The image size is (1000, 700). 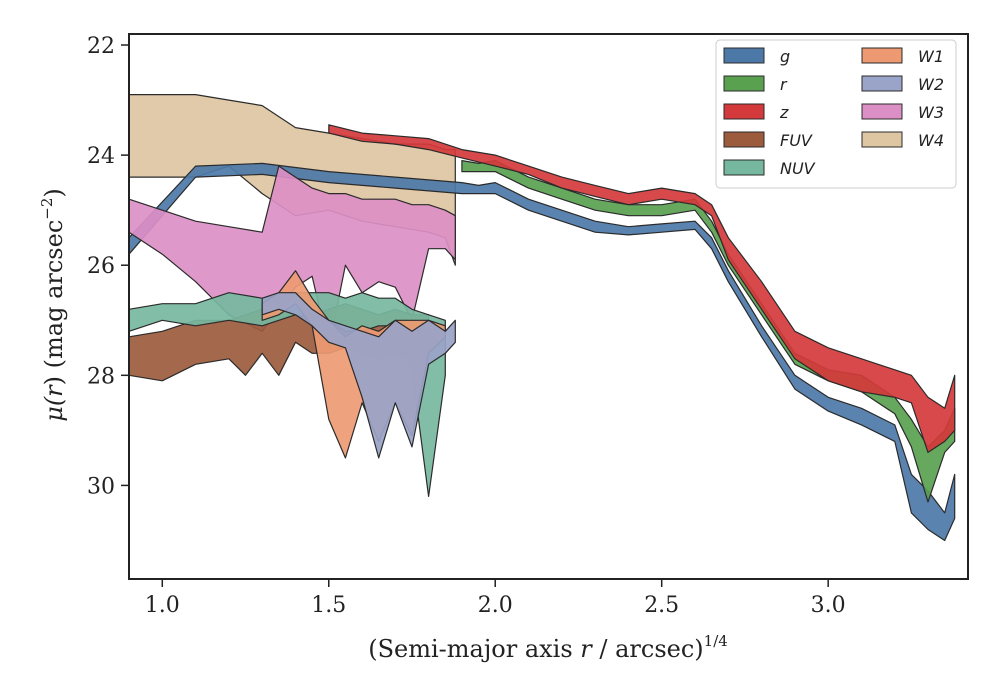 I want to click on legend-swatch-w3, so click(x=882, y=111).